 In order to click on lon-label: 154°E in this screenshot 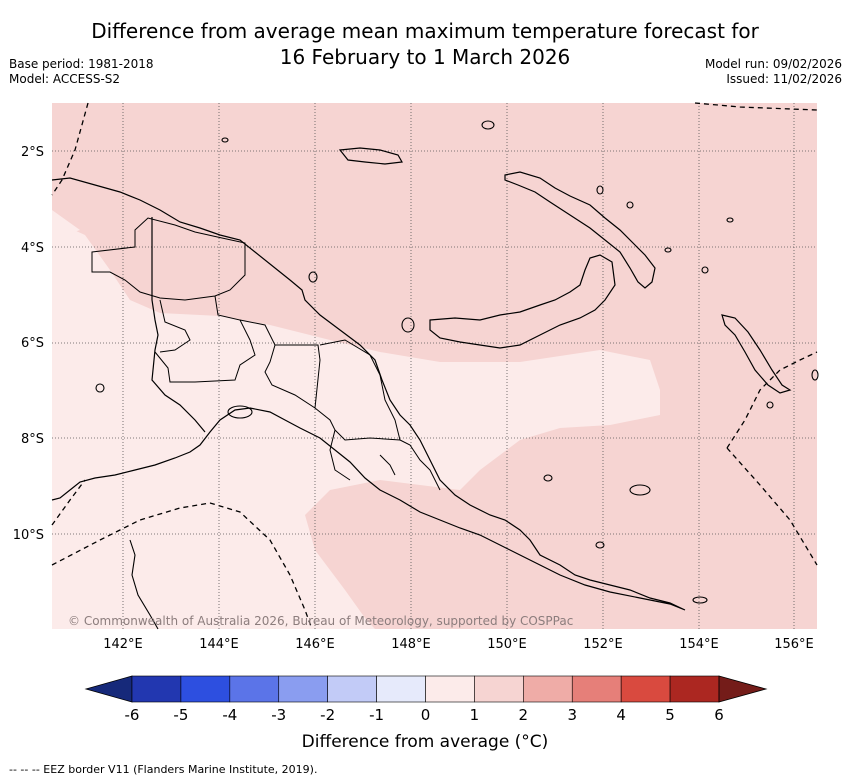, I will do `click(699, 644)`.